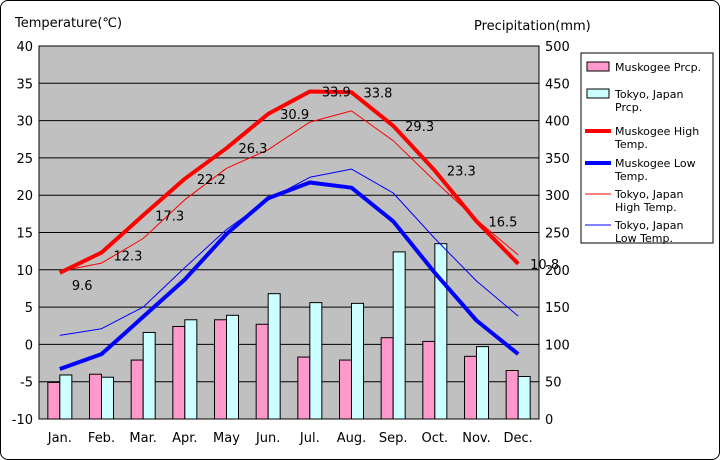 This screenshot has width=720, height=460. I want to click on right-tick-label: 50, so click(553, 383).